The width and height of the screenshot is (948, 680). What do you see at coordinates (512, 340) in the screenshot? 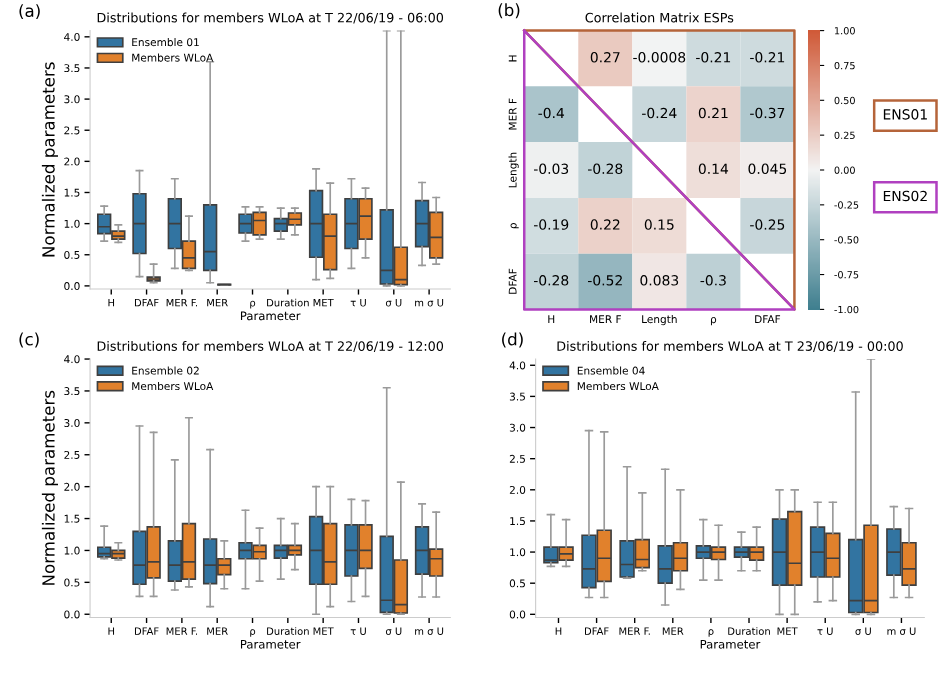
I see `text: (d)` at bounding box center [512, 340].